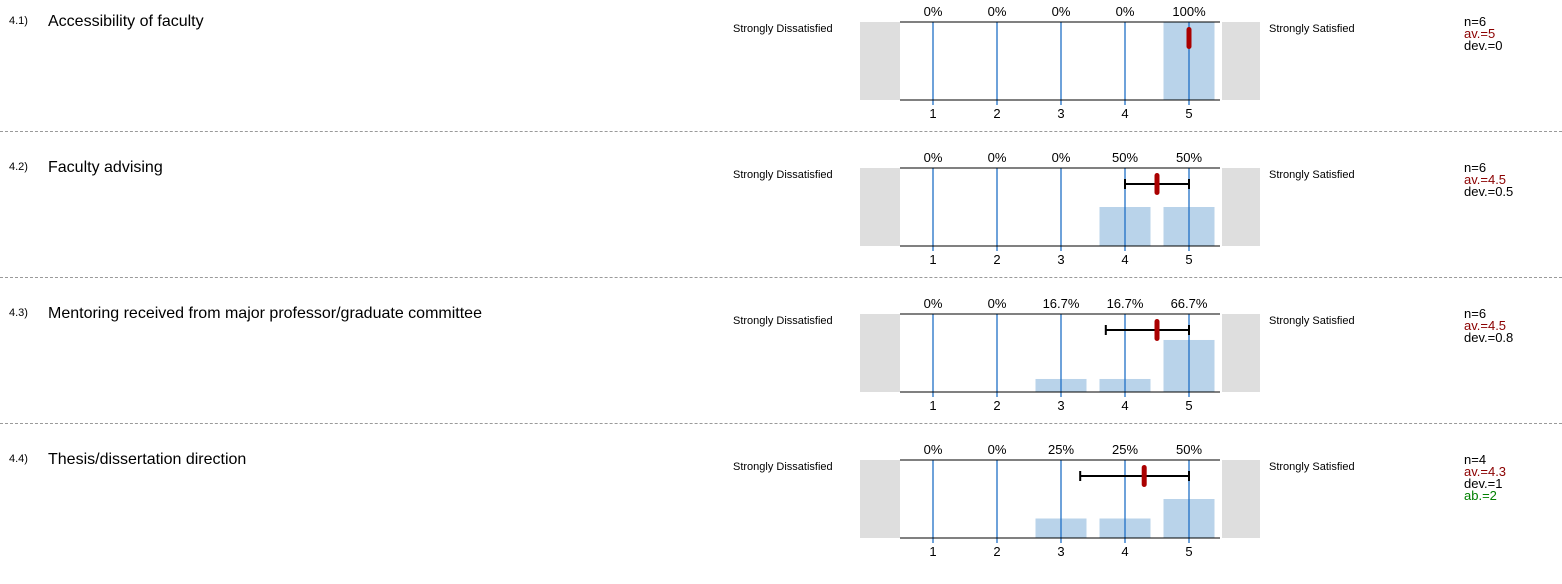  I want to click on stat-n: n=4, so click(1475, 459).